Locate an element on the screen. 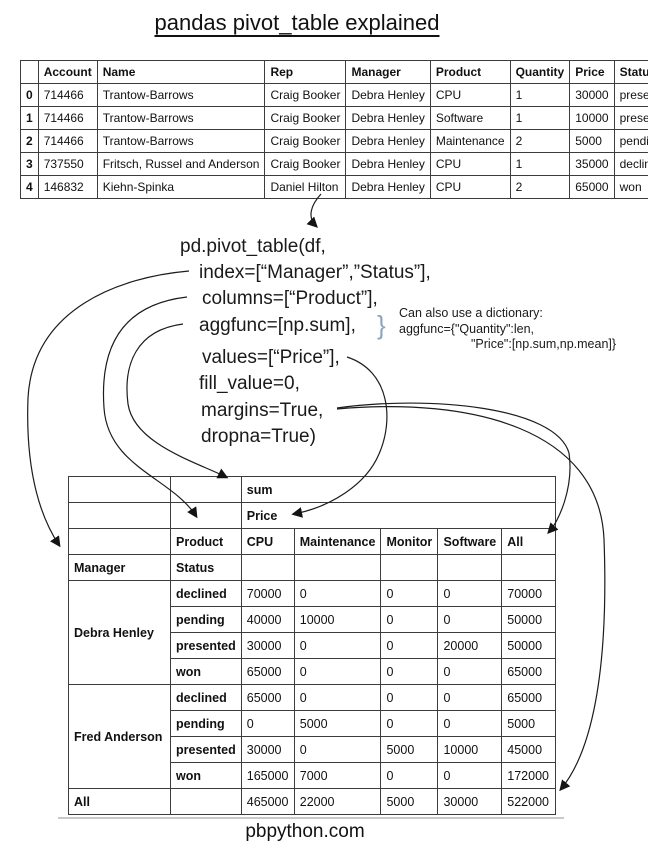 The width and height of the screenshot is (648, 855). page-title-text: pandas pivot_table explained is located at coordinates (297, 22).